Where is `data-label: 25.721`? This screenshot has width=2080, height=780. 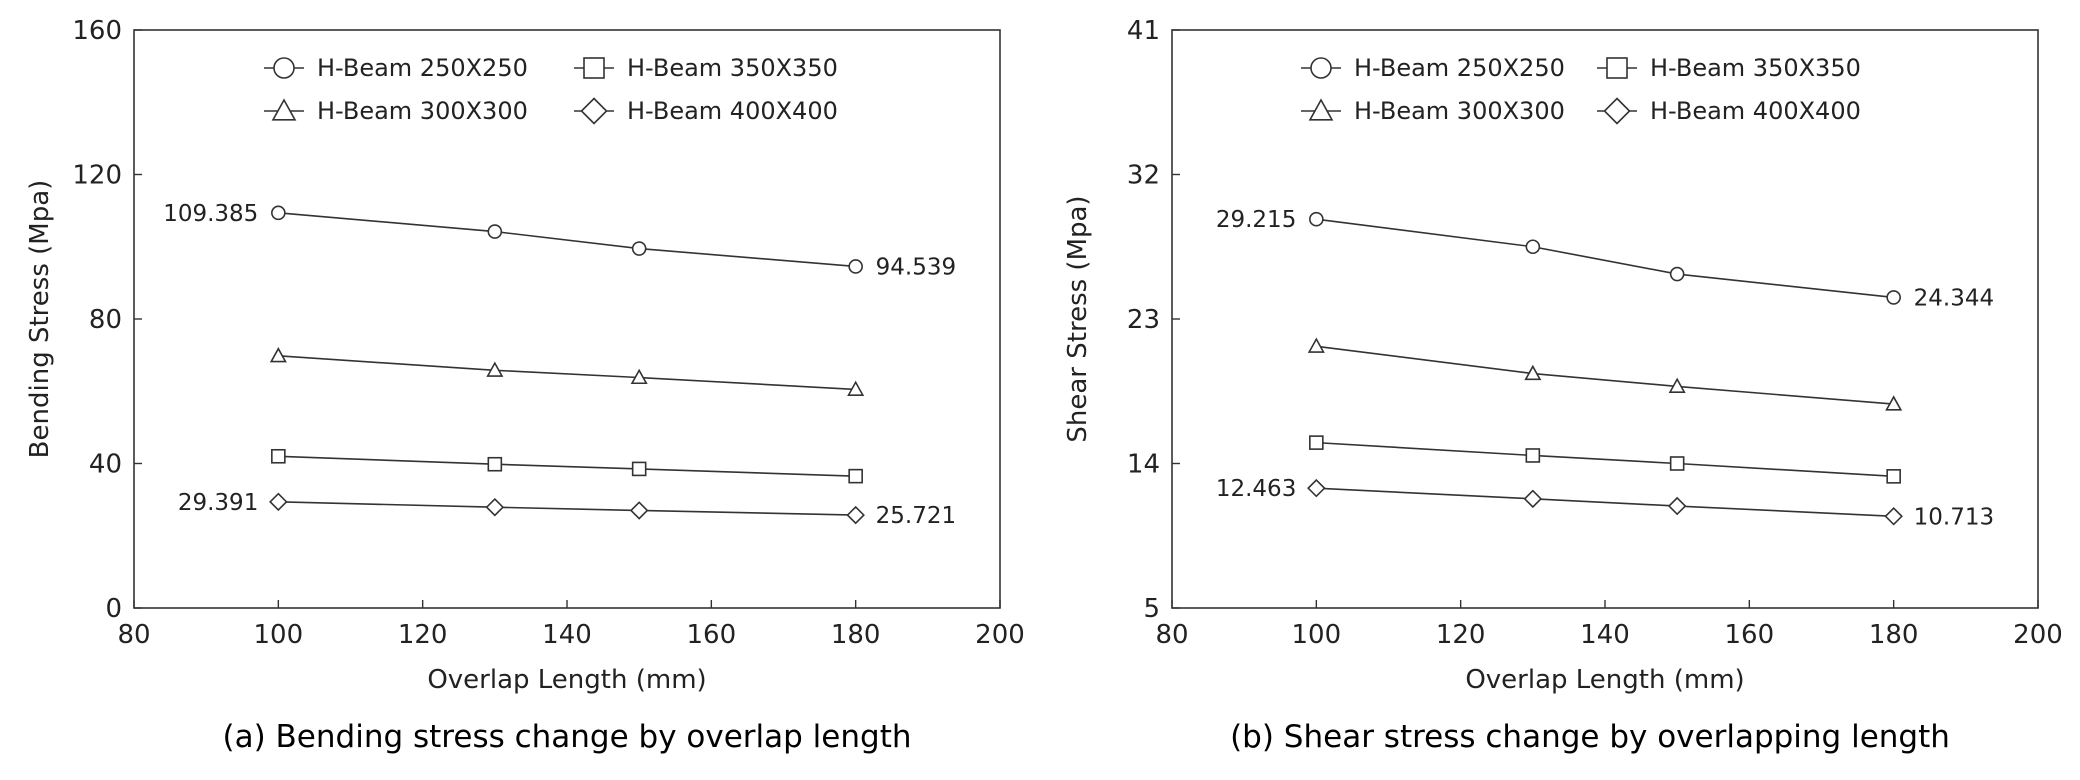 data-label: 25.721 is located at coordinates (916, 516).